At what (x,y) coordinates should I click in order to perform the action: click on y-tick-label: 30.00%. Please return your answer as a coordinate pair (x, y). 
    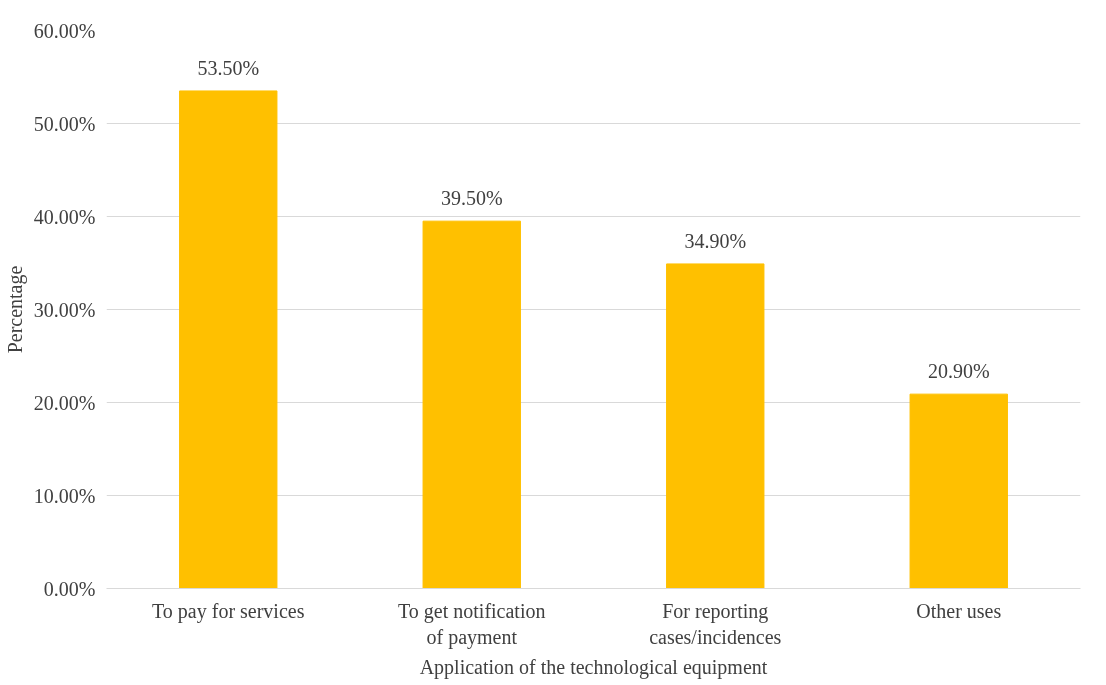
    Looking at the image, I should click on (64, 309).